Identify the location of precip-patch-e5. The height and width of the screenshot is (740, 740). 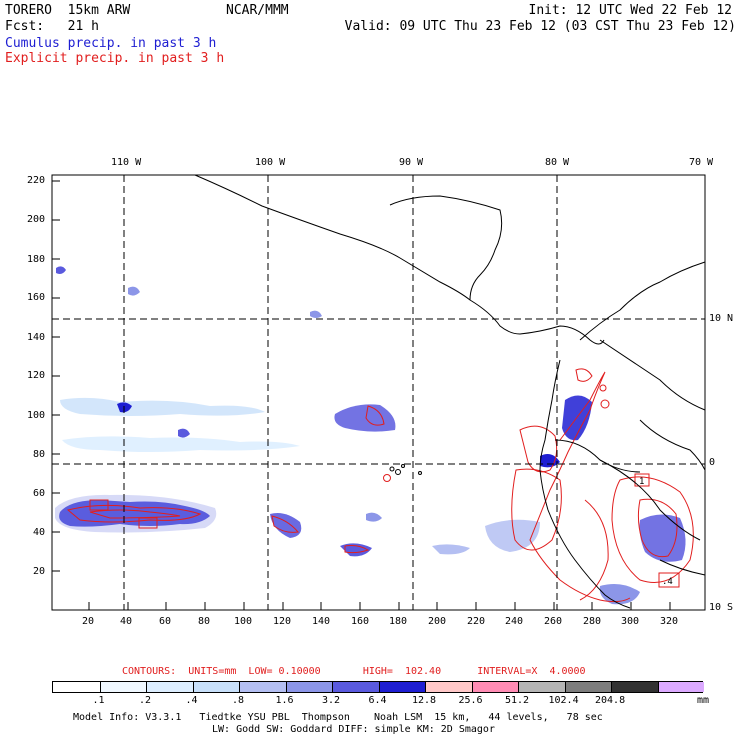
(619, 594).